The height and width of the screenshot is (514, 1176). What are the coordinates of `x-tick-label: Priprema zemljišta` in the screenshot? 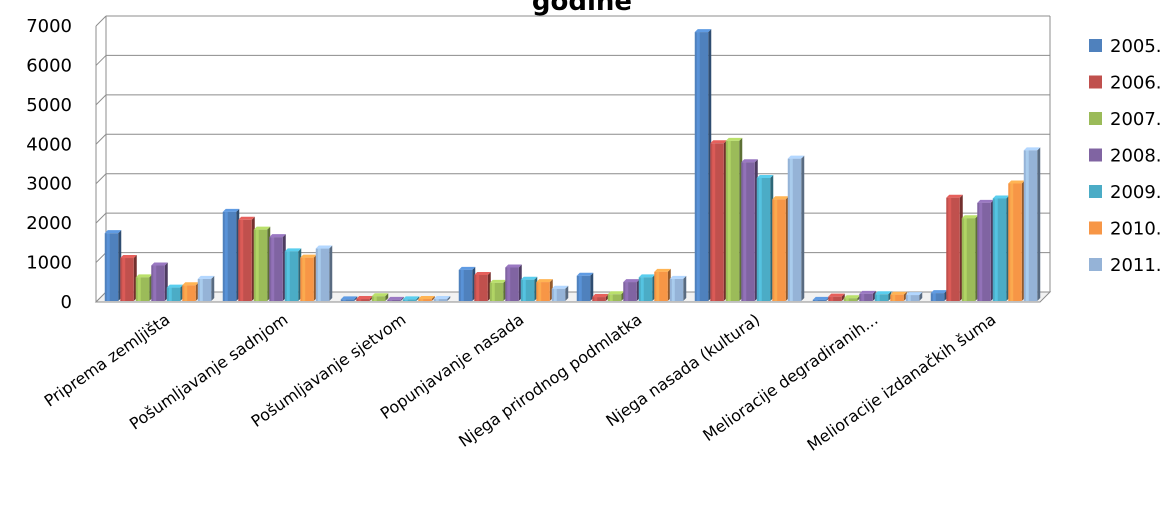 It's located at (107, 360).